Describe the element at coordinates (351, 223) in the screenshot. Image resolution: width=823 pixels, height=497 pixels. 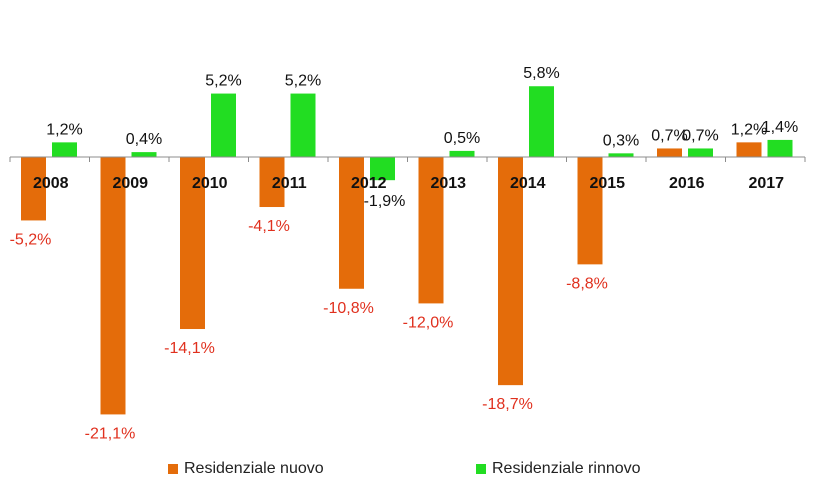
I see `bar-nuovo-2012` at that location.